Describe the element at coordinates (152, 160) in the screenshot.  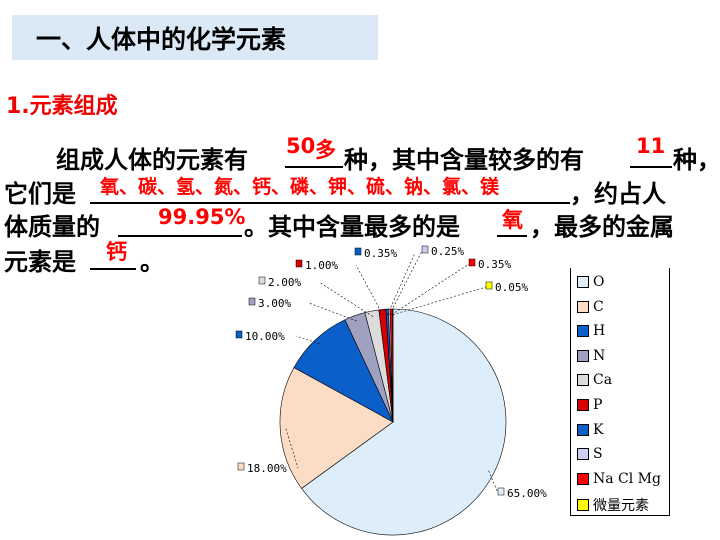
I see `line-1-text: 组成人体的元素有` at that location.